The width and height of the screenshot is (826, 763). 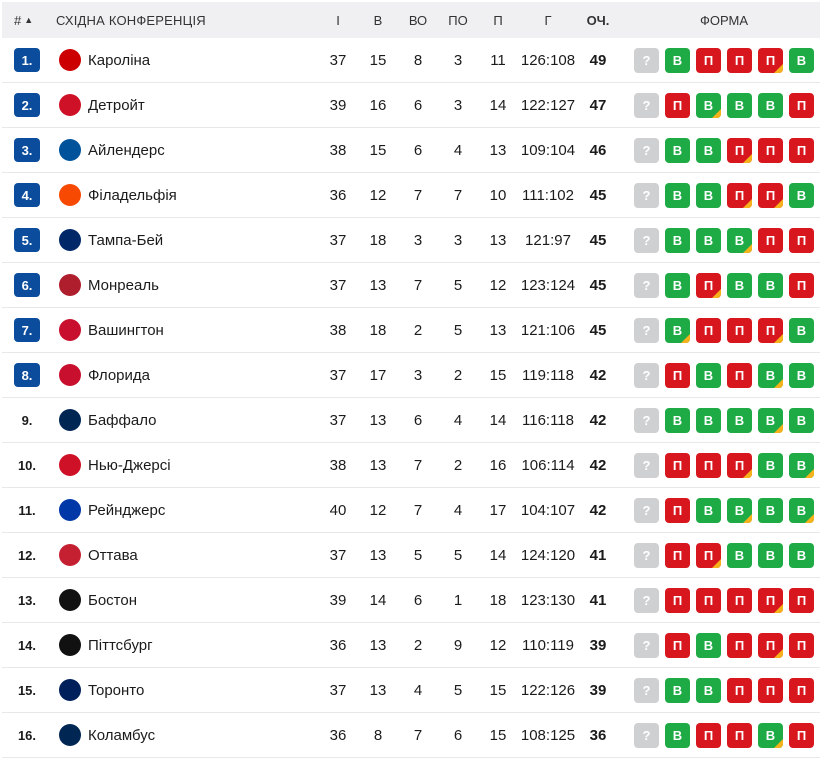 I want to click on team-name-link: Вашингтон, so click(x=126, y=330).